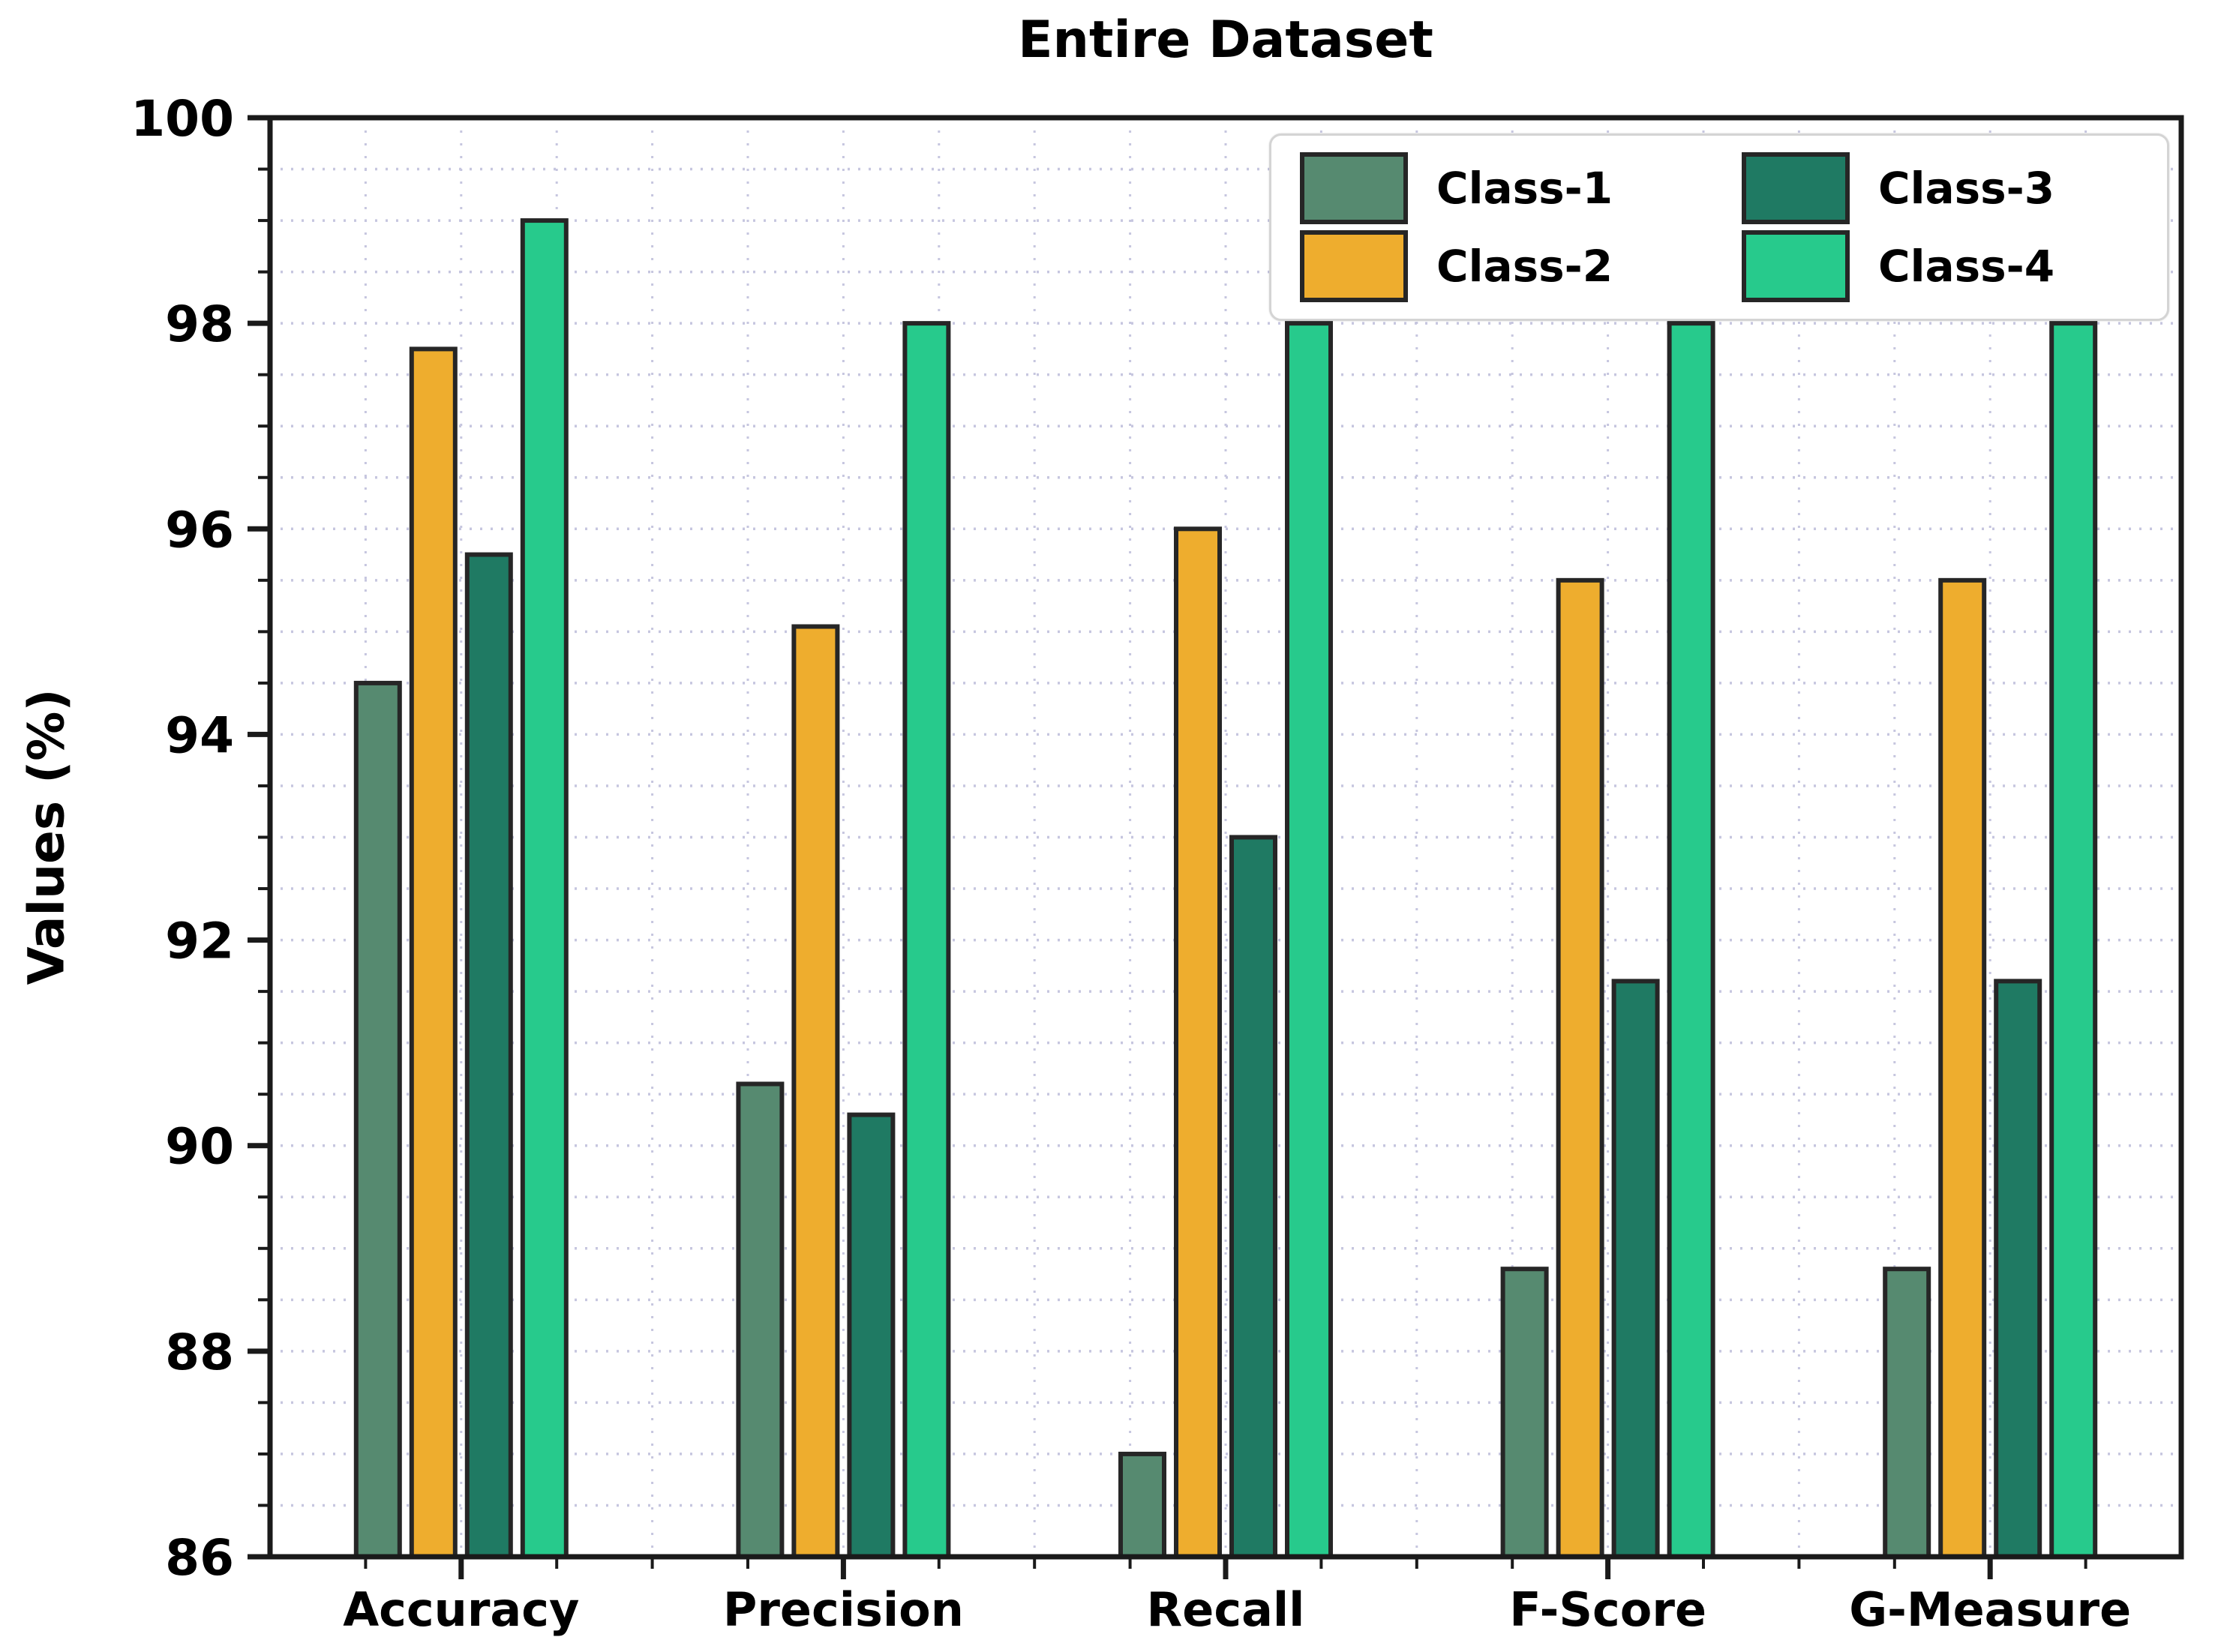 The image size is (2221, 1652). I want to click on legend-item-class-3: Class-3, so click(1940, 188).